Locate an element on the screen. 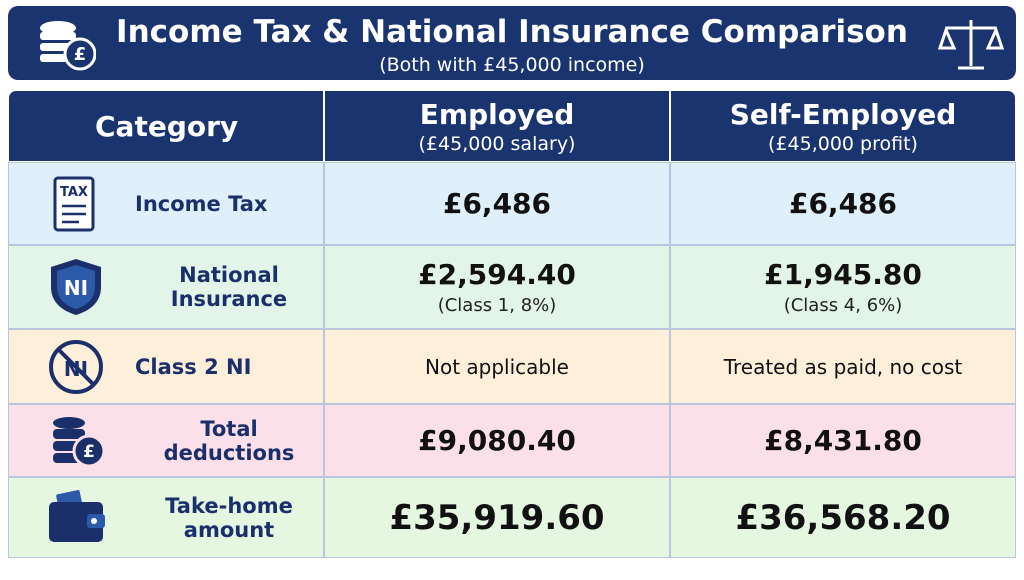 The width and height of the screenshot is (1024, 580). amount: £35,919.60 is located at coordinates (497, 517).